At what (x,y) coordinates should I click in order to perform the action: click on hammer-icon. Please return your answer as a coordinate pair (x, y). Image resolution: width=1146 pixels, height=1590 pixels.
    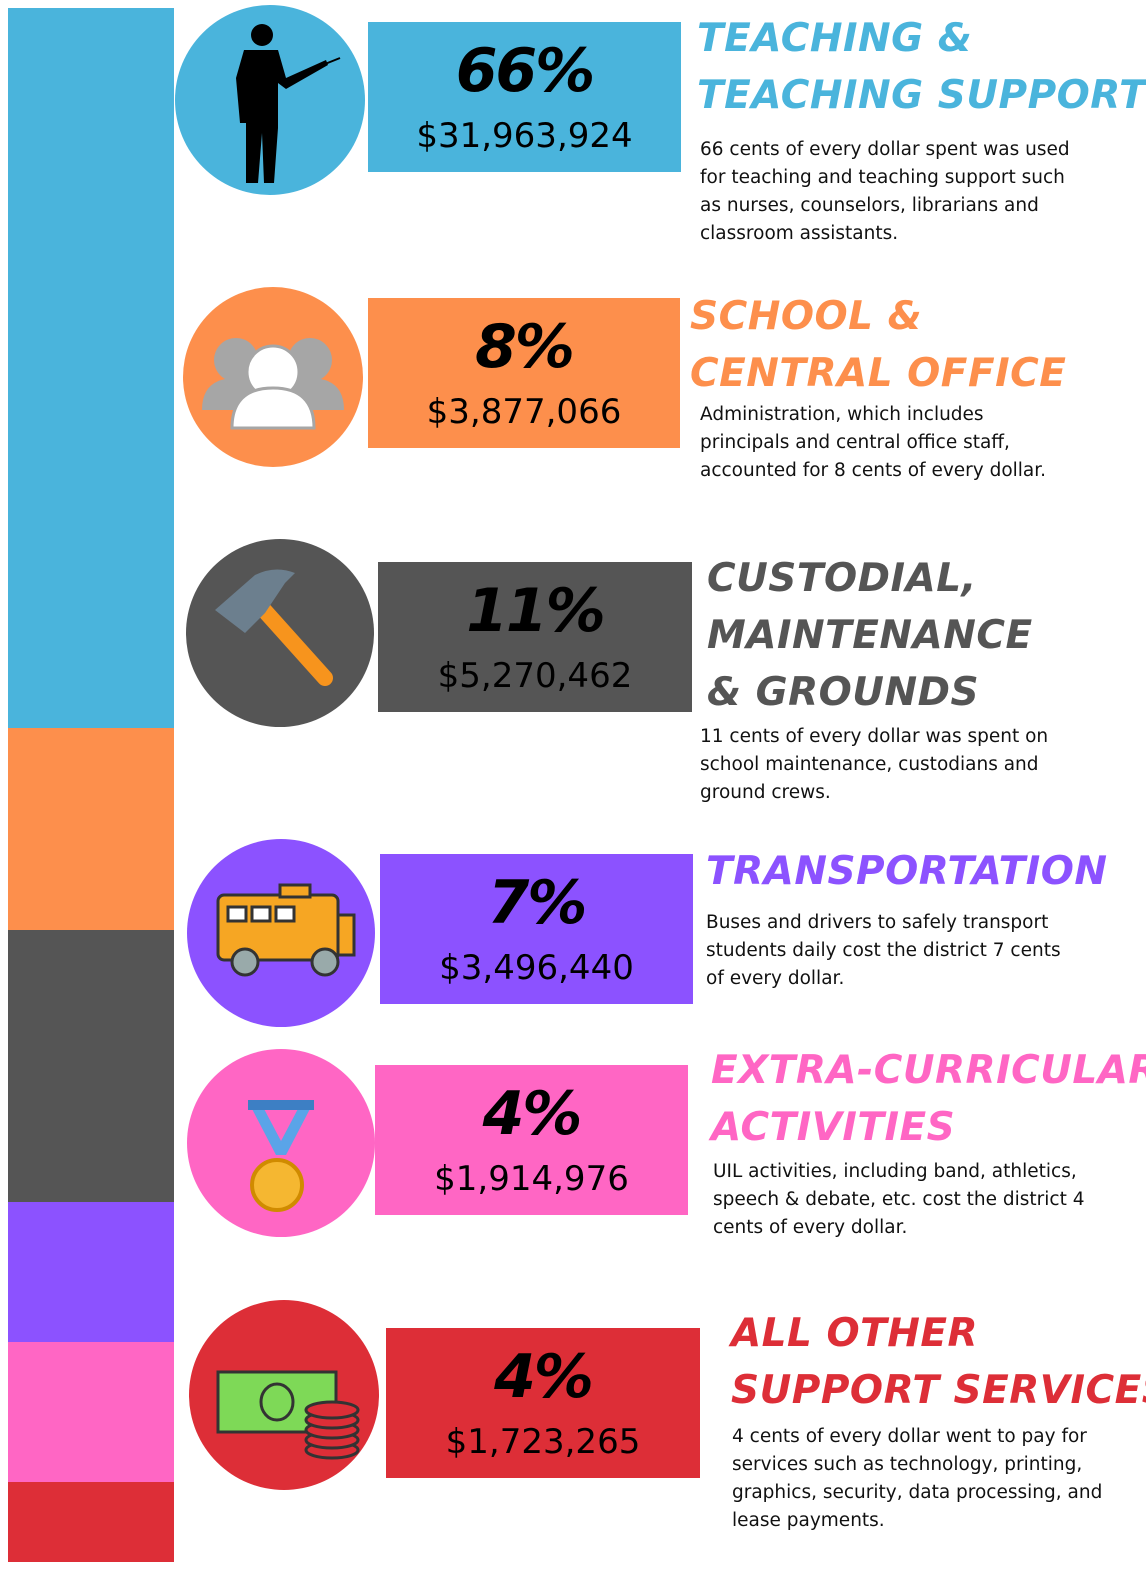
    Looking at the image, I should click on (274, 627).